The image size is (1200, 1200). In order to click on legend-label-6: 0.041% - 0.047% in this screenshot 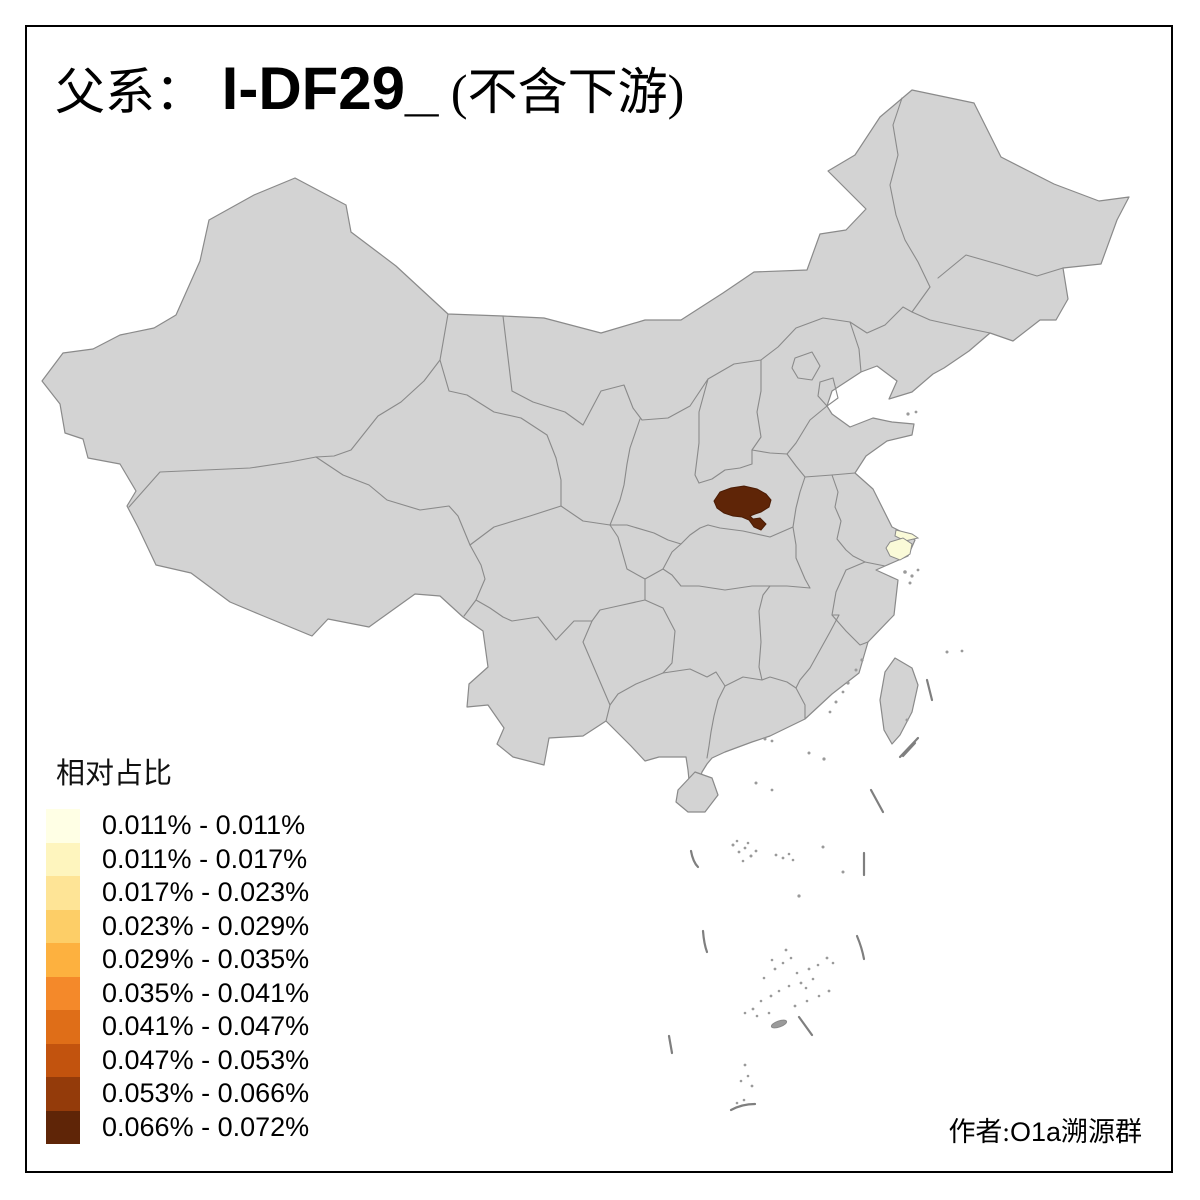, I will do `click(206, 1026)`.